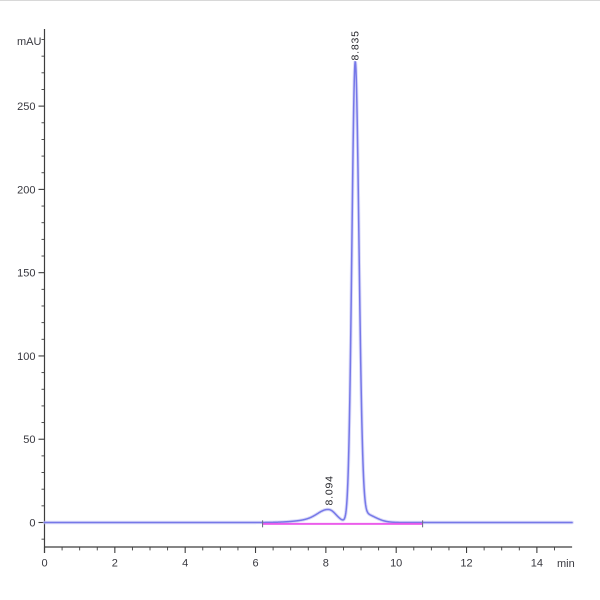 The image size is (600, 600). Describe the element at coordinates (537, 564) in the screenshot. I see `x-tick-label: 14` at that location.